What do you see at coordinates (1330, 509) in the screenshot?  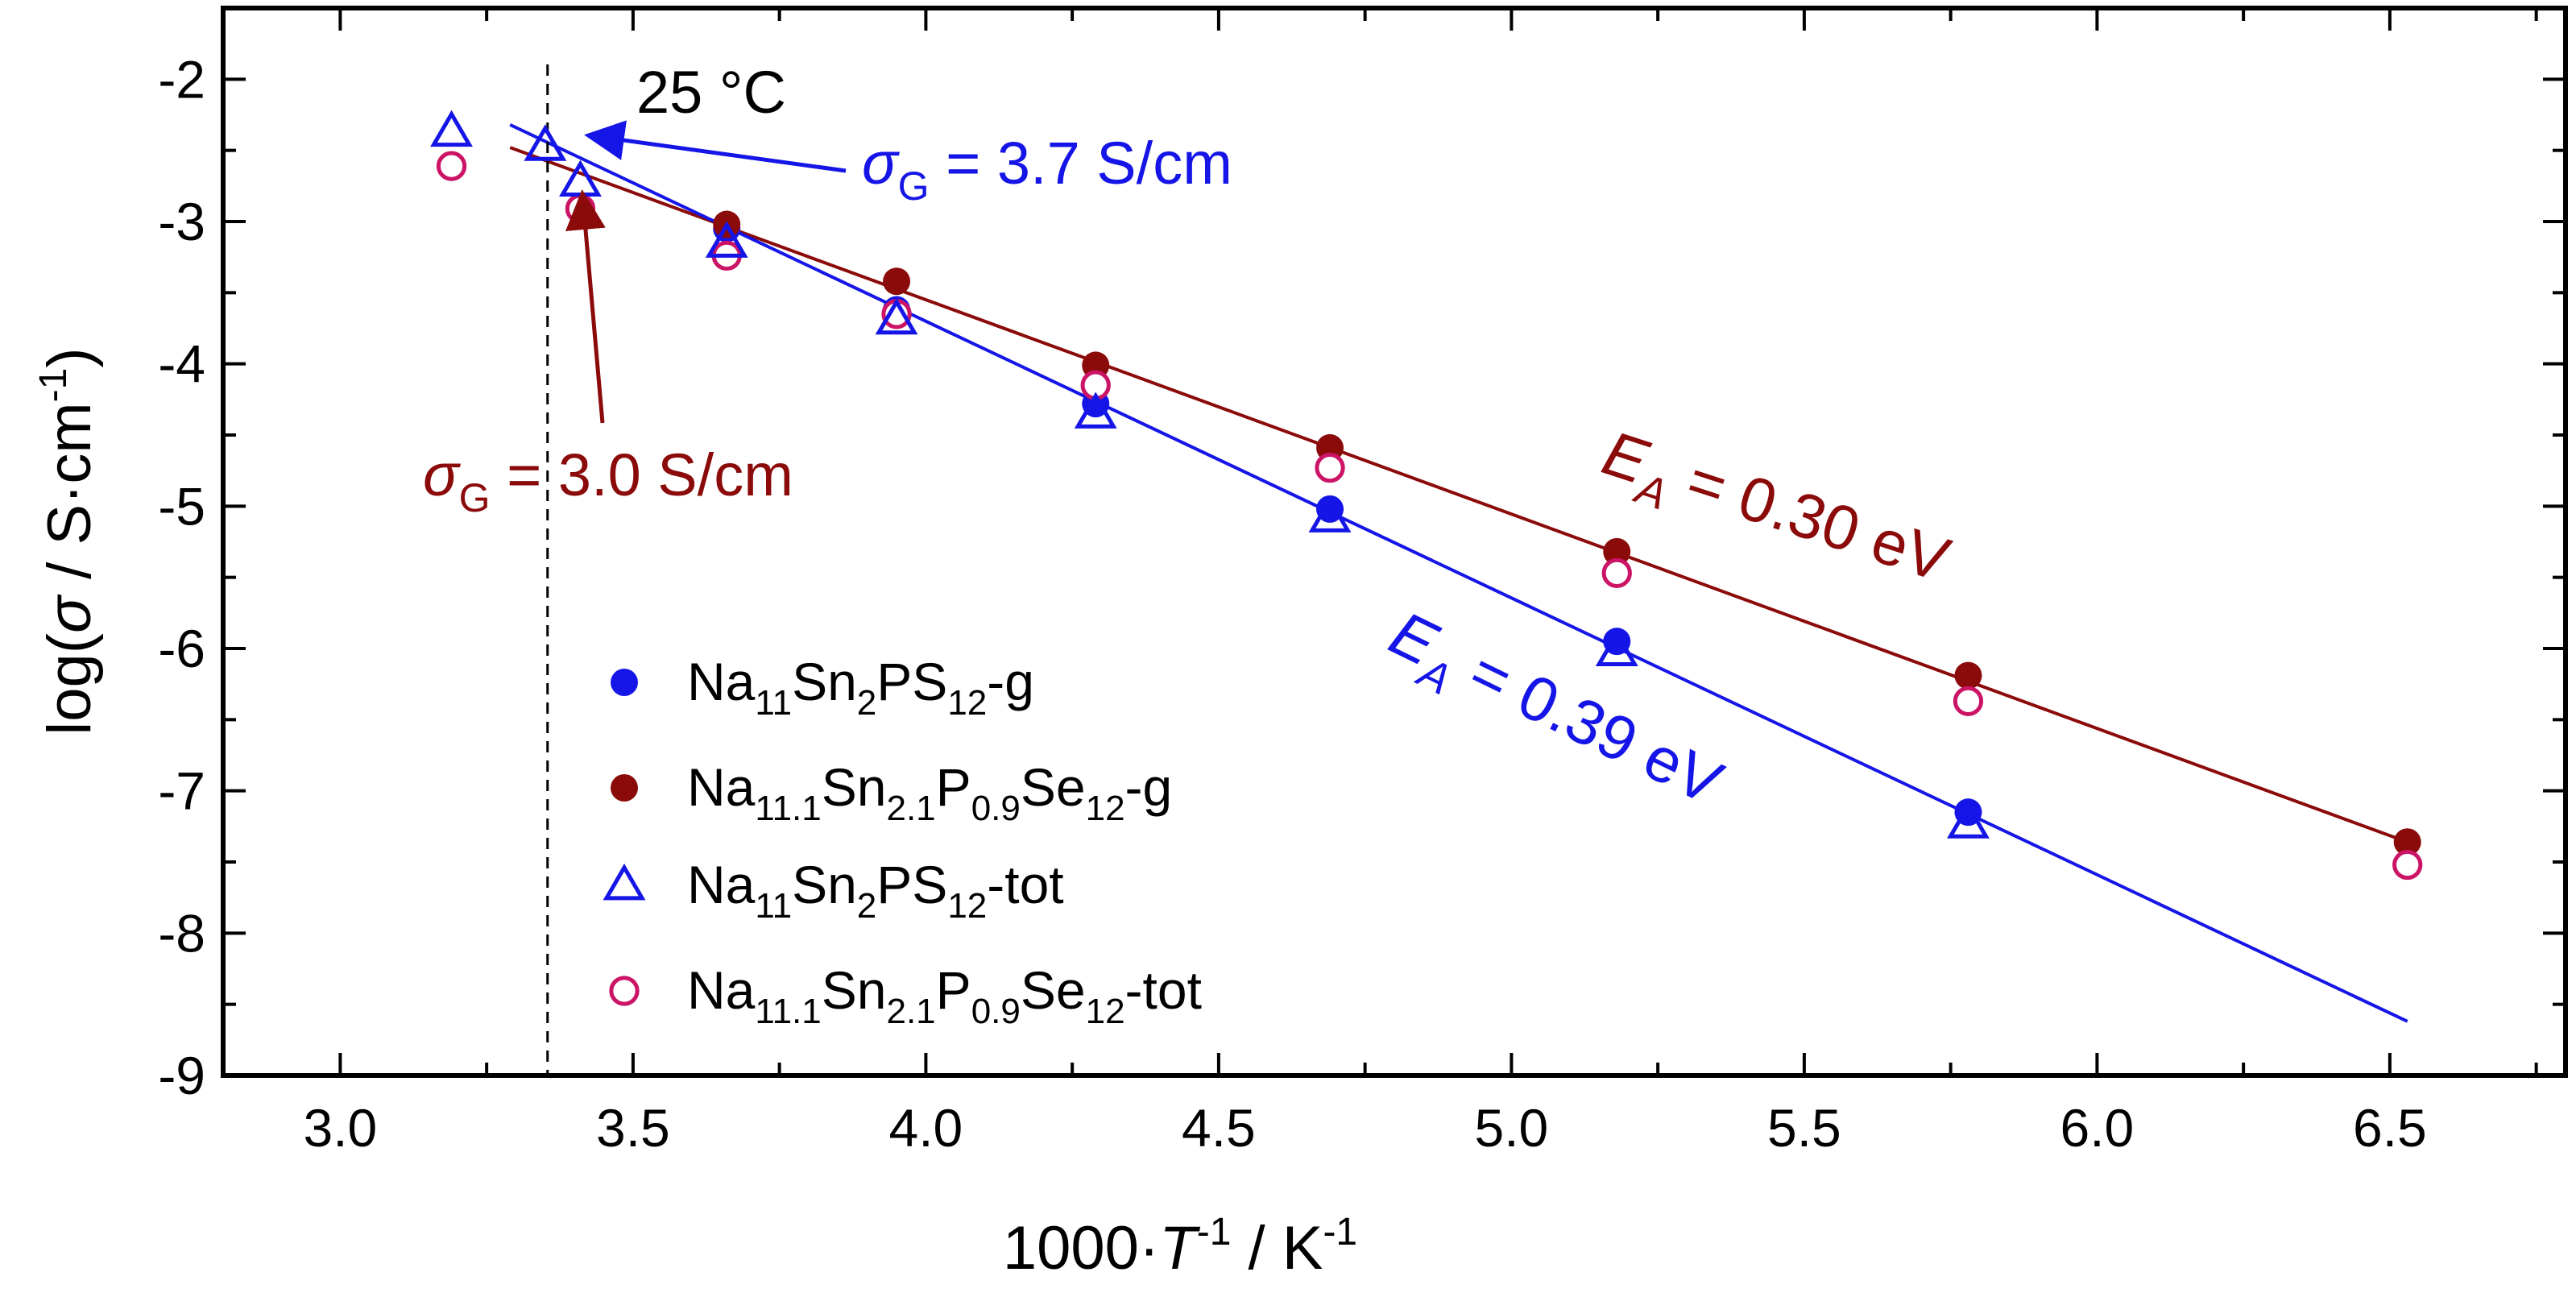 I see `series-1-point` at bounding box center [1330, 509].